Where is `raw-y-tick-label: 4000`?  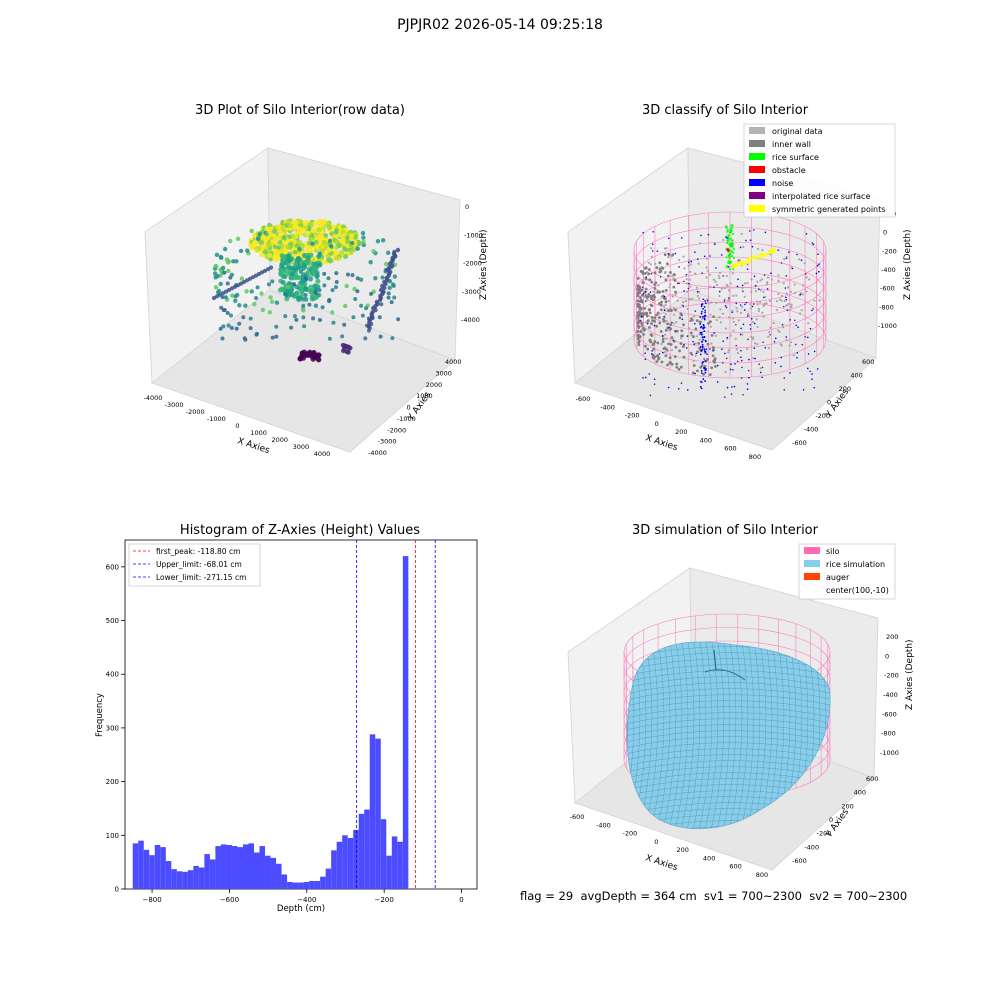 raw-y-tick-label: 4000 is located at coordinates (453, 362).